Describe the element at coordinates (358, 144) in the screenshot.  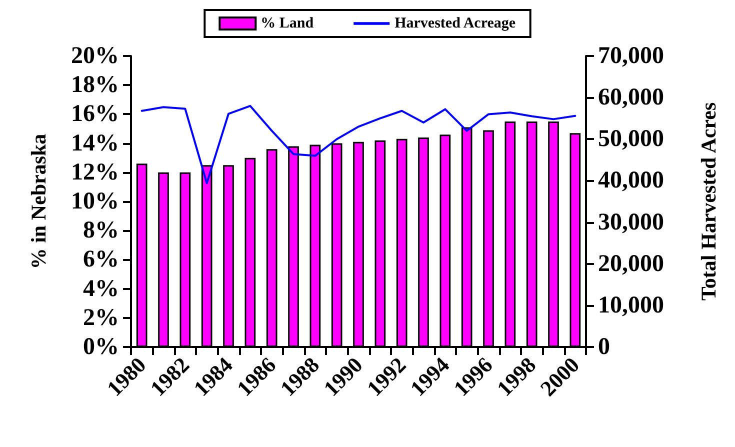
I see `line-series` at that location.